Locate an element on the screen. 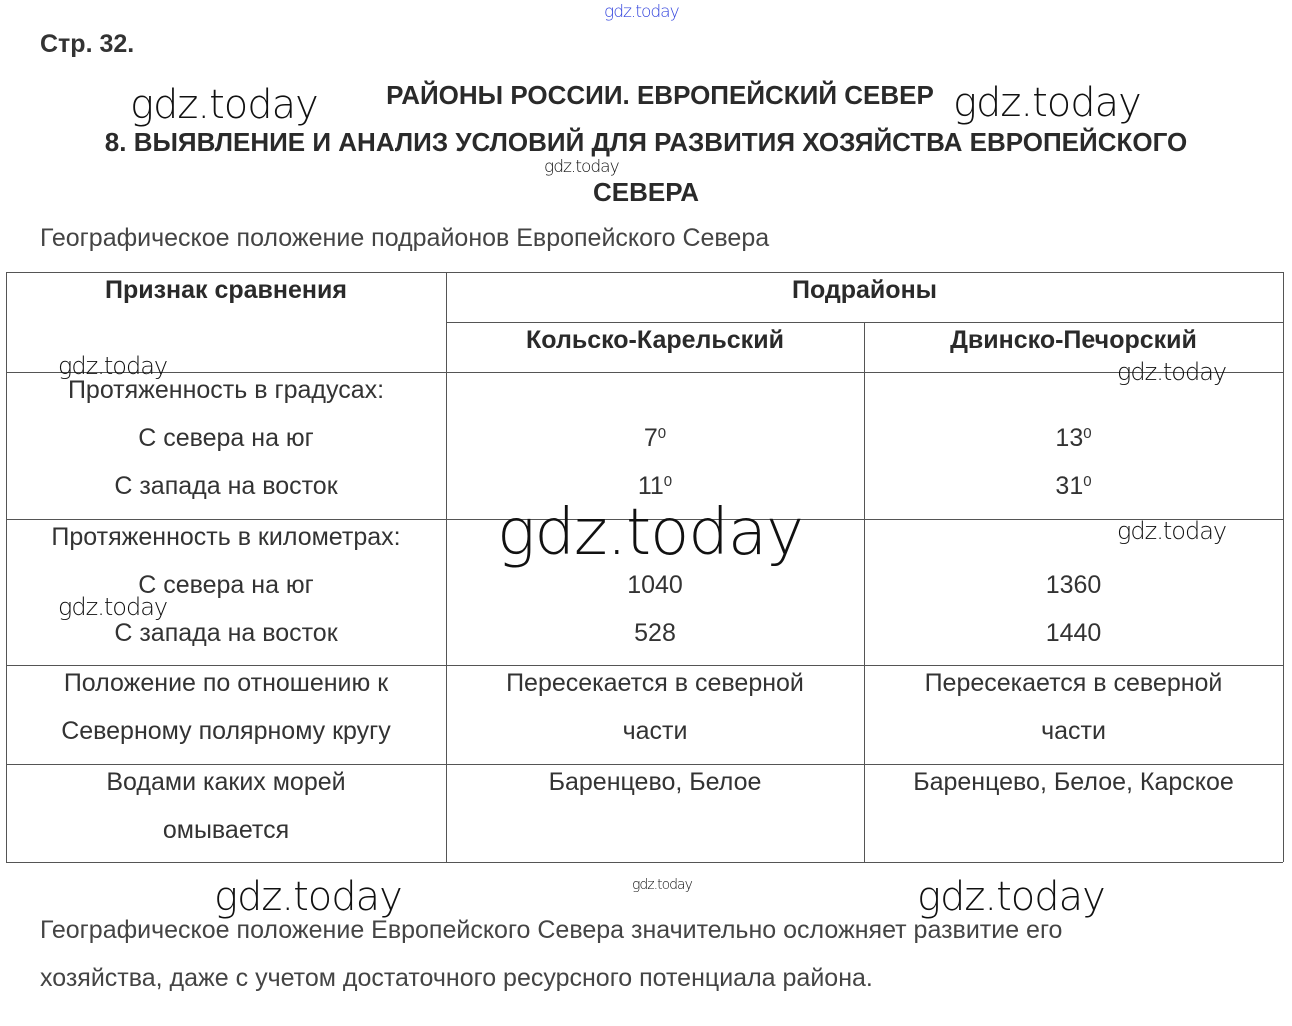 The width and height of the screenshot is (1292, 1026). cell-line: 1040 is located at coordinates (655, 585).